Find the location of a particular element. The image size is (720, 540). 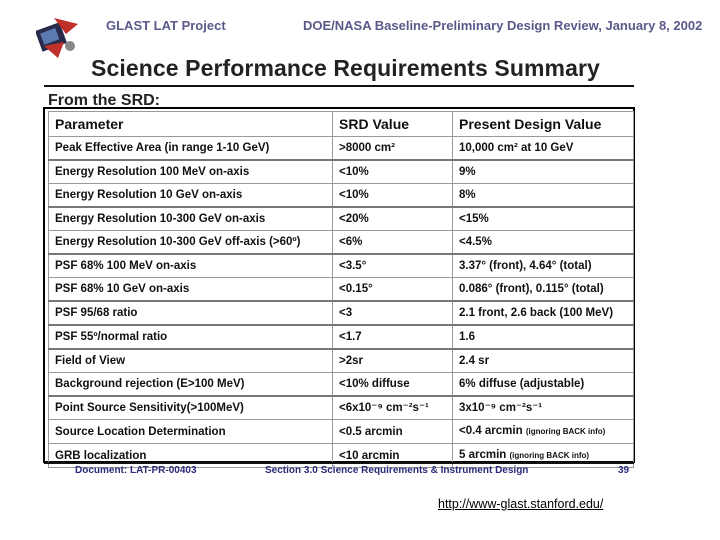

design-cell: 2.1 front, 2.6 back (100 MeV) is located at coordinates (543, 313).